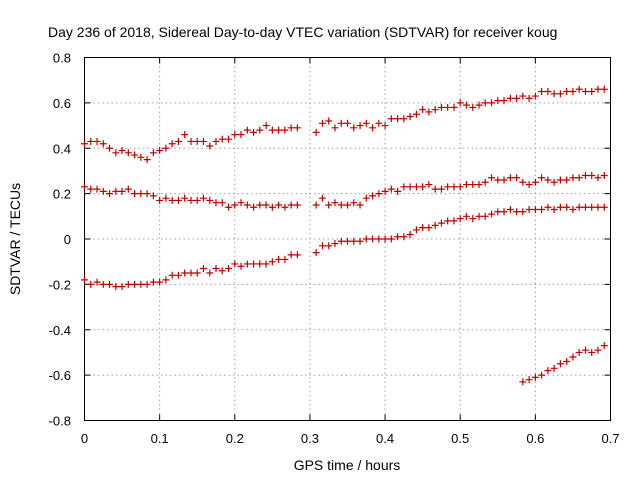 The height and width of the screenshot is (480, 640). Describe the element at coordinates (344, 191) in the screenshot. I see `series-sat-b` at that location.